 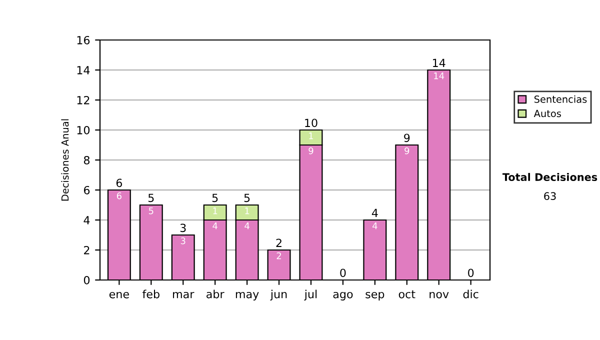 What do you see at coordinates (407, 294) in the screenshot?
I see `x-tick-label: oct` at bounding box center [407, 294].